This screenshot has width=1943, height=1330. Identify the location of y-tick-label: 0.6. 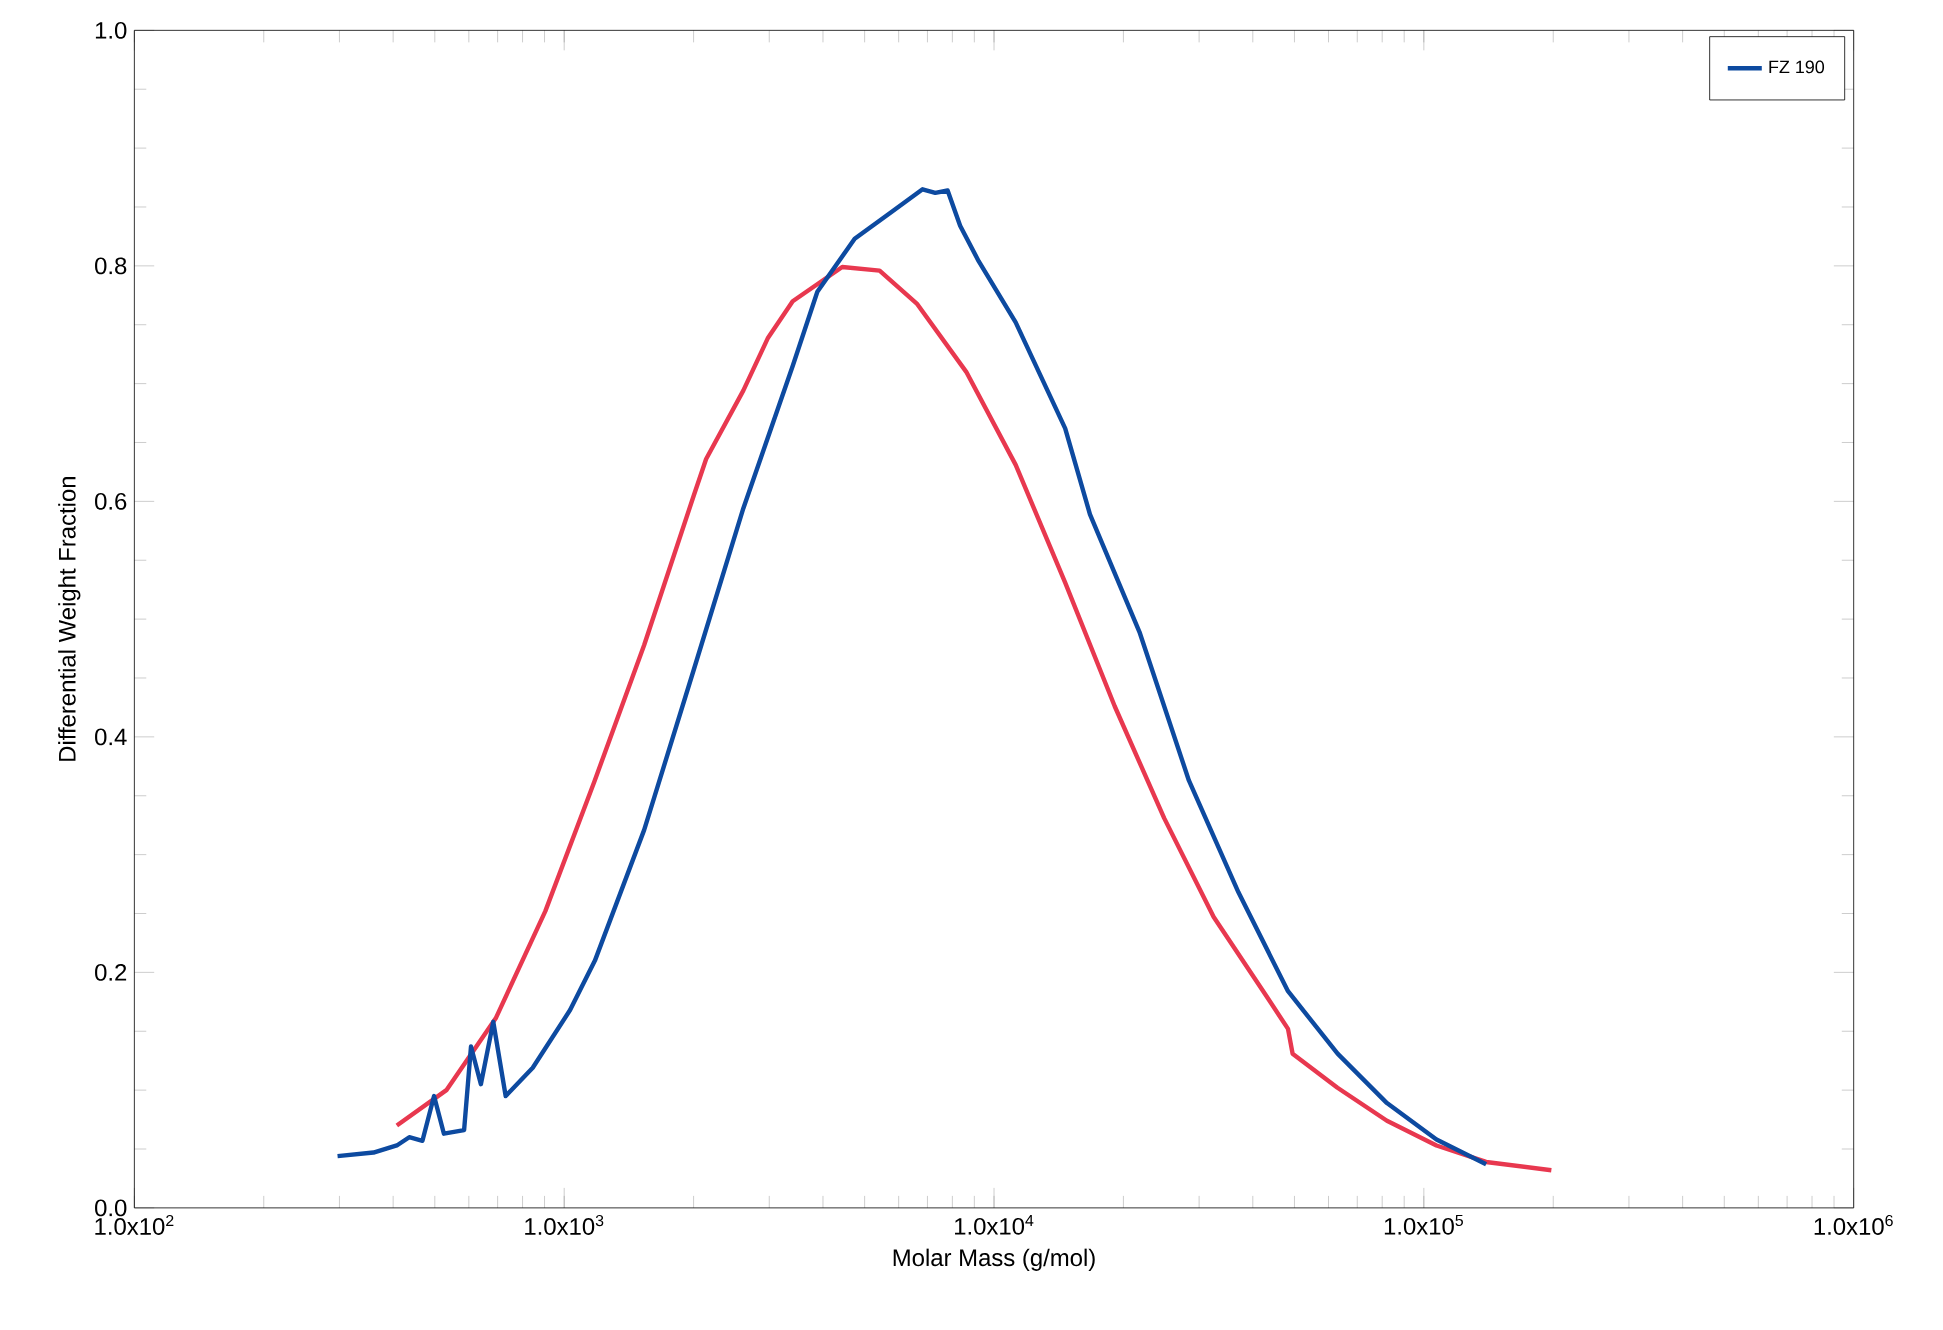
(111, 501).